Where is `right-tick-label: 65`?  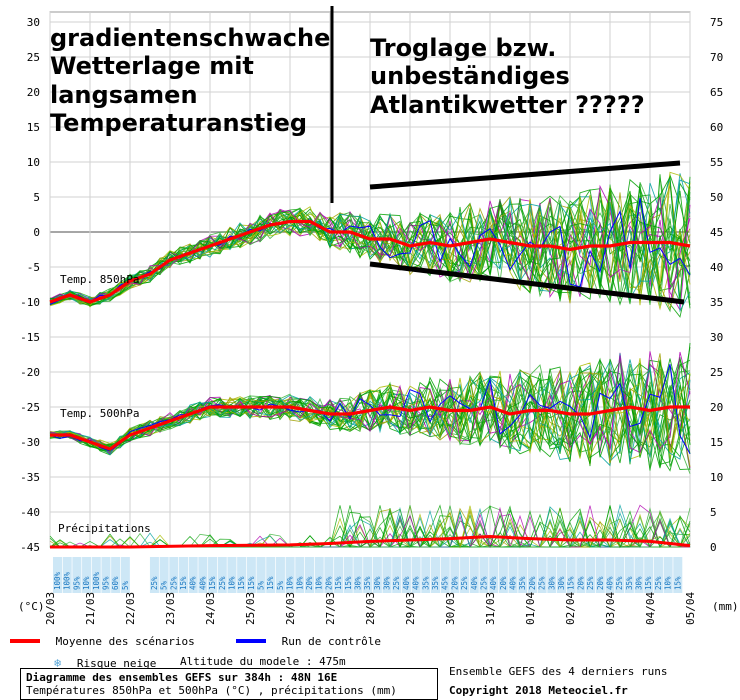 right-tick-label: 65 is located at coordinates (716, 92).